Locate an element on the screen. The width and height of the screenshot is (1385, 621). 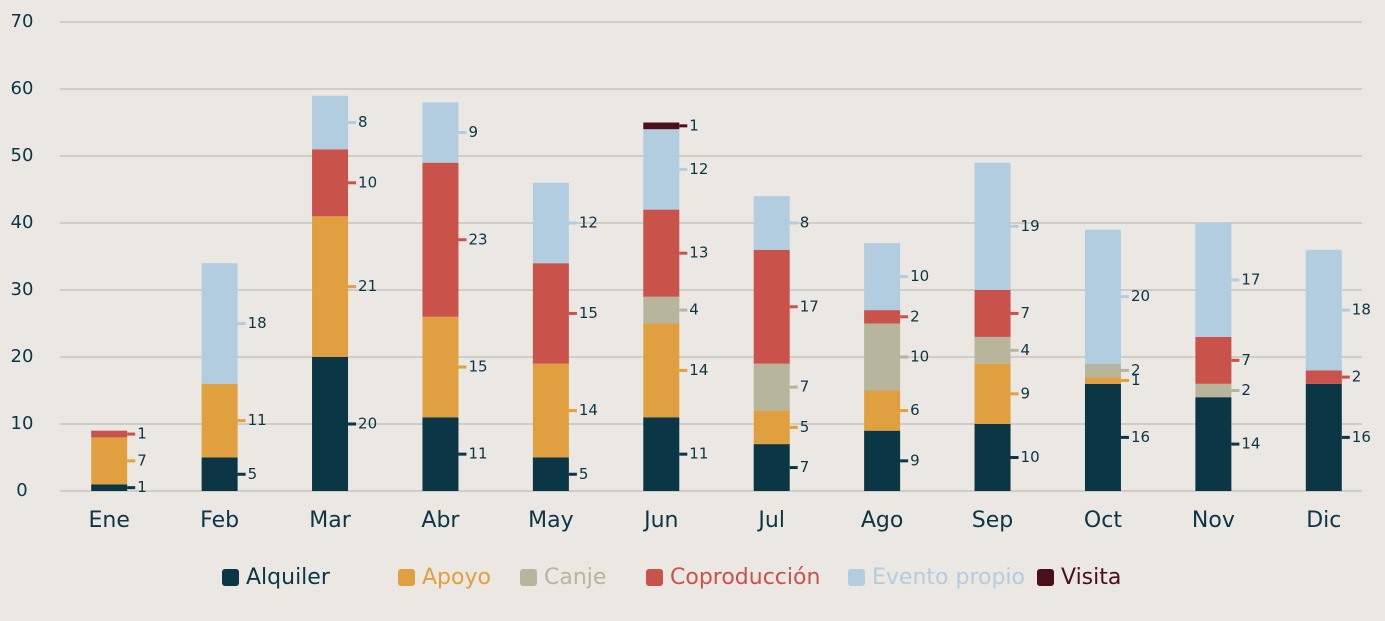
legend-label: Coproducción is located at coordinates (745, 577).